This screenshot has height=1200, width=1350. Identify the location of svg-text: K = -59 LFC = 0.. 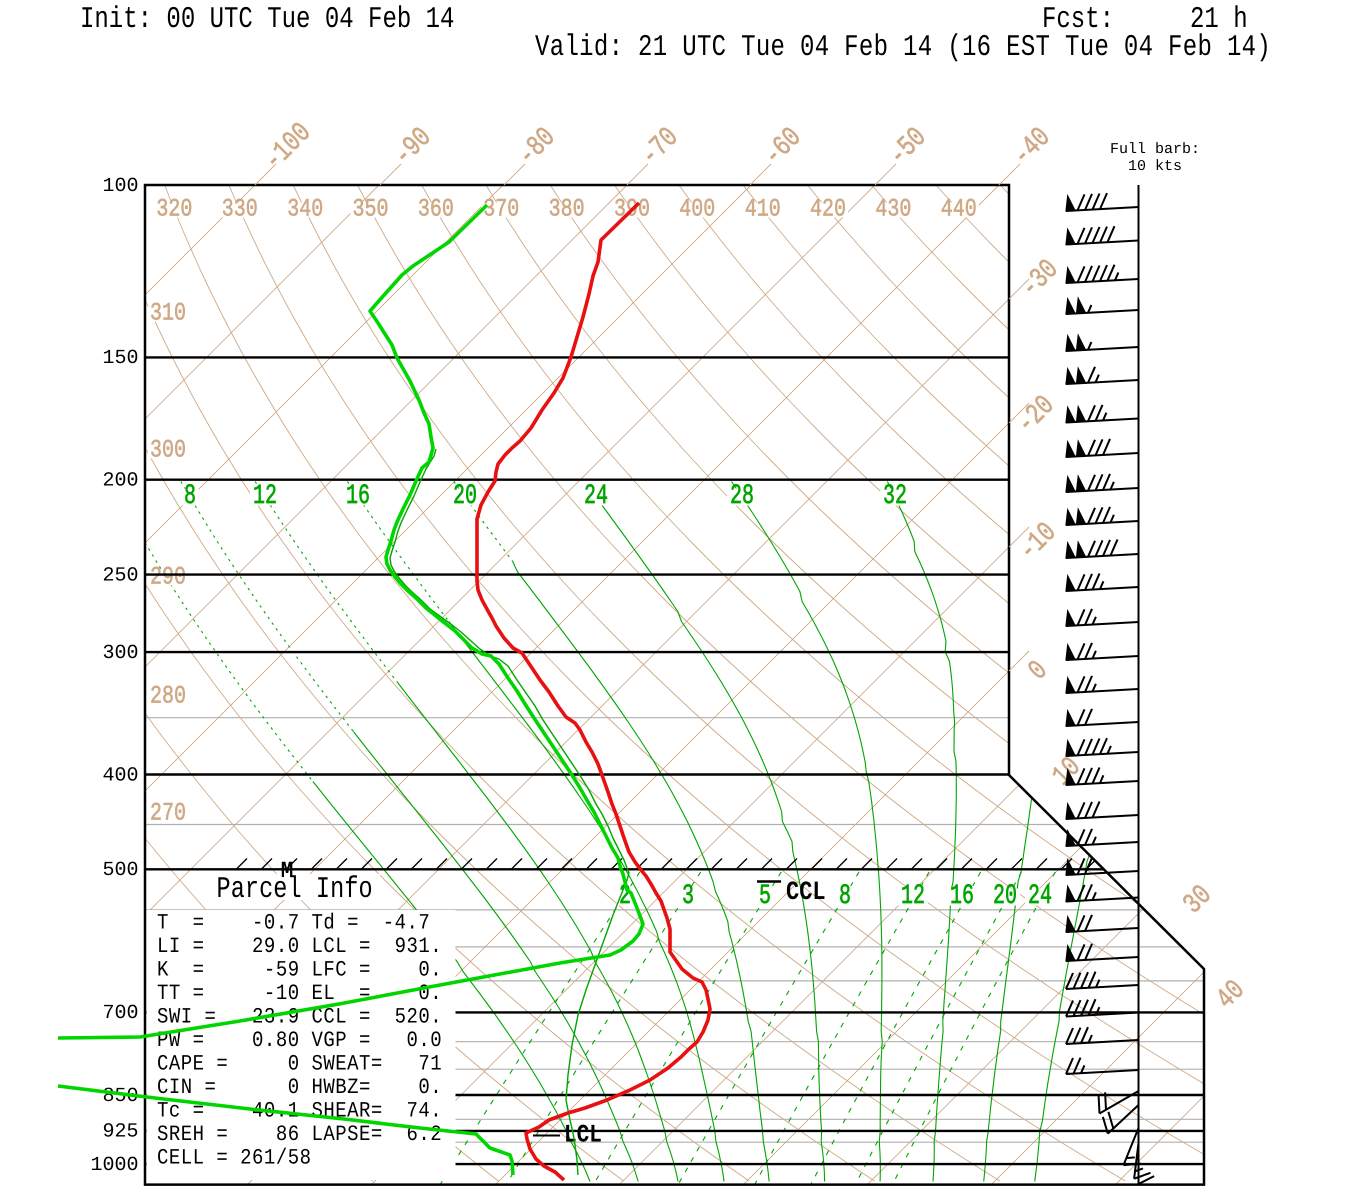
(299, 969).